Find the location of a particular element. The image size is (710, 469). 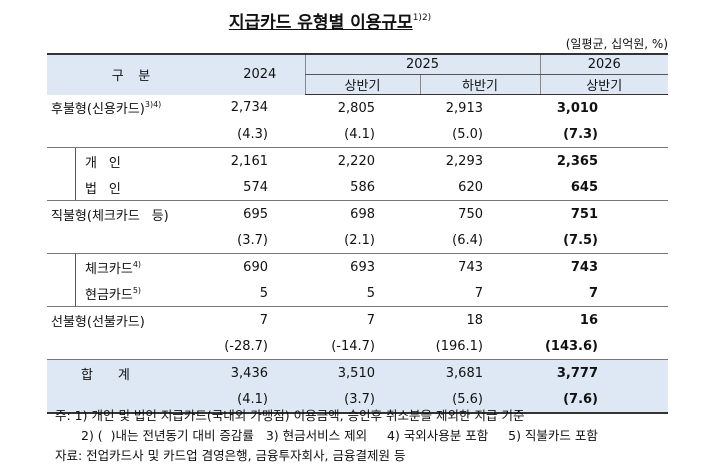

table-row: 직불형(체크카드 등) 695 698 750 751 is located at coordinates (357, 214).